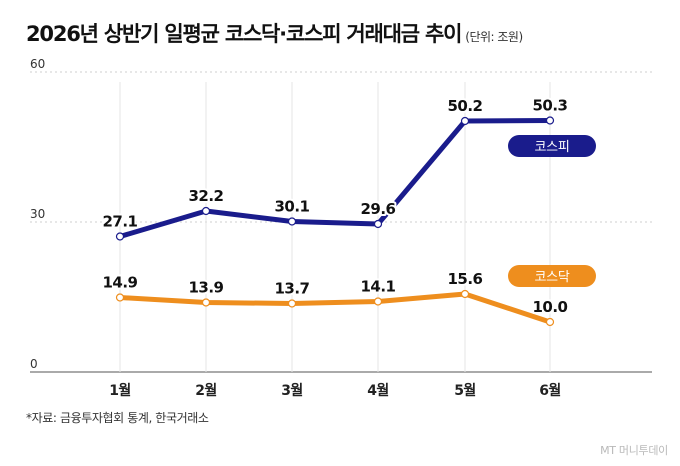 This screenshot has width=680, height=466. I want to click on data-label: 10.0, so click(549, 307).